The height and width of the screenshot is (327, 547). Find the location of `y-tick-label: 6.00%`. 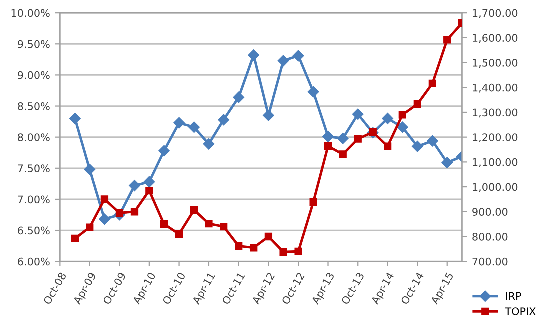

y-tick-label: 6.00% is located at coordinates (34, 262).